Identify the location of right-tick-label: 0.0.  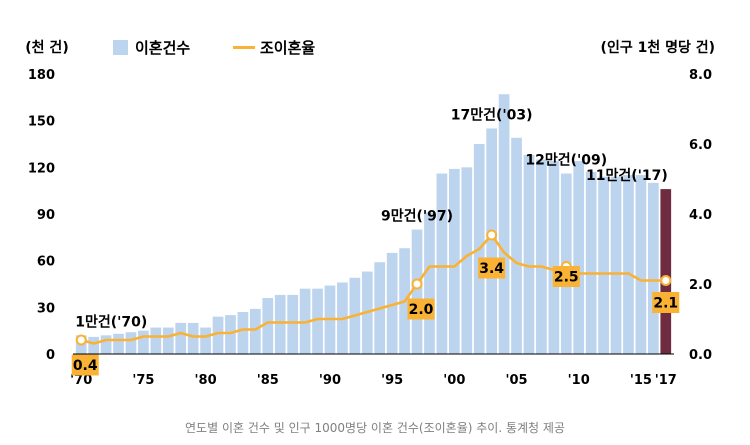
(700, 355).